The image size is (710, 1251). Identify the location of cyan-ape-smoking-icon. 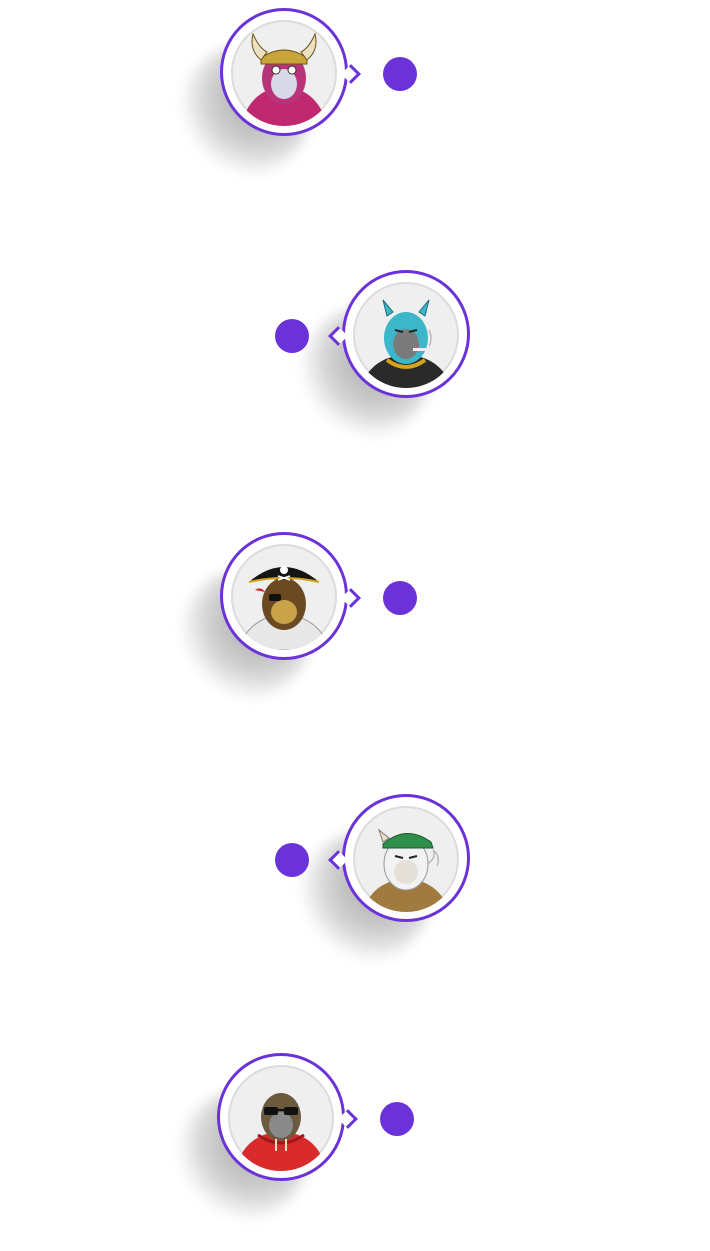
(406, 343).